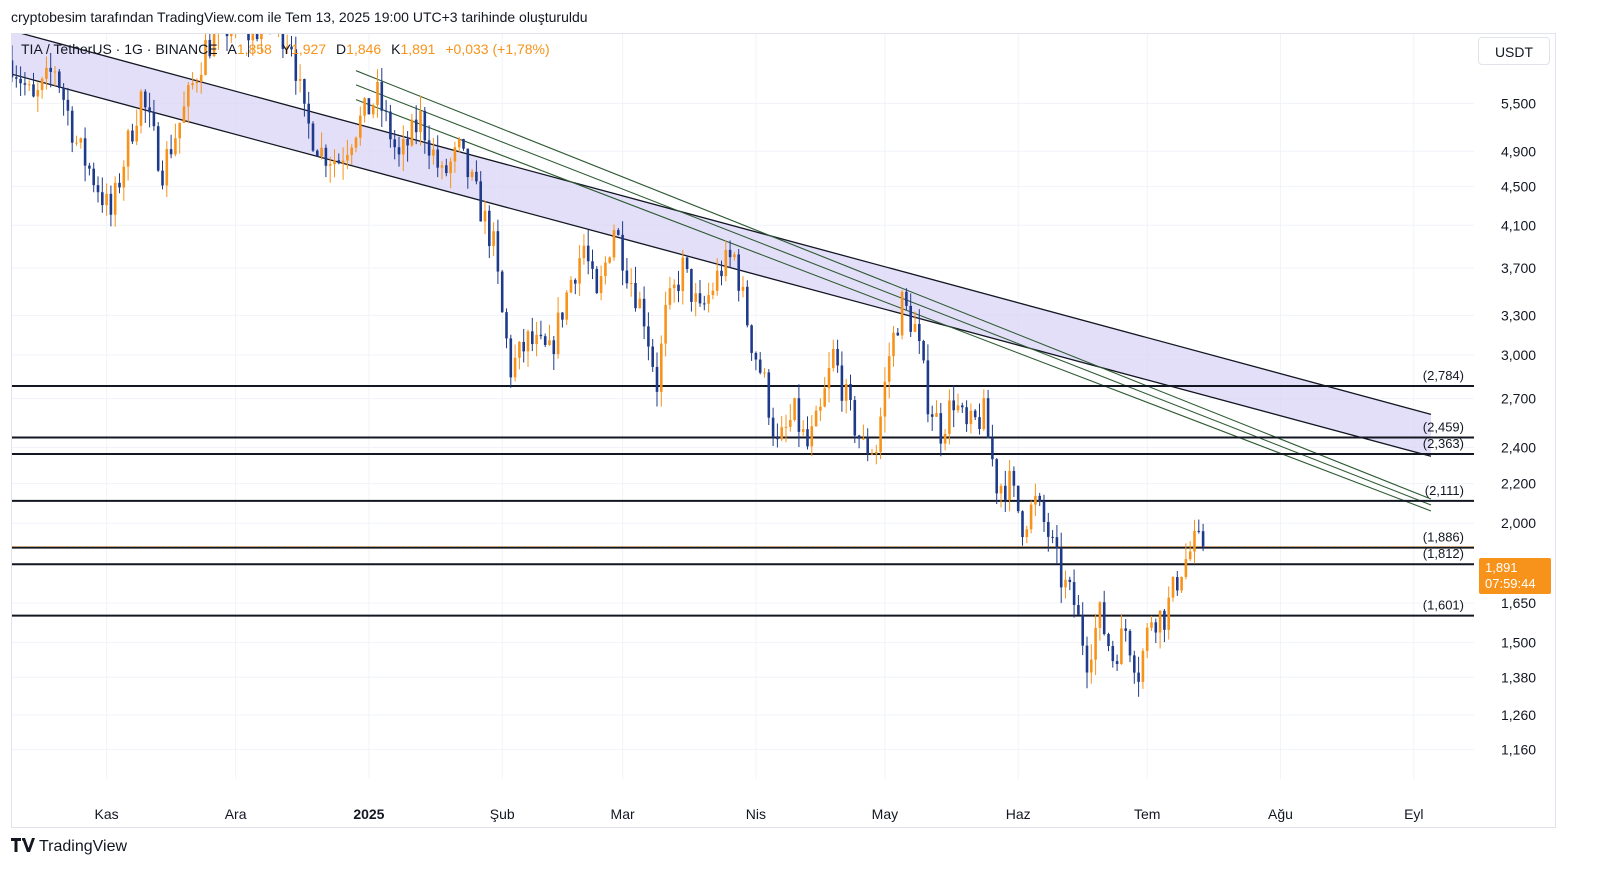 The height and width of the screenshot is (887, 1600). What do you see at coordinates (418, 49) in the screenshot?
I see `close-value: 1,891` at bounding box center [418, 49].